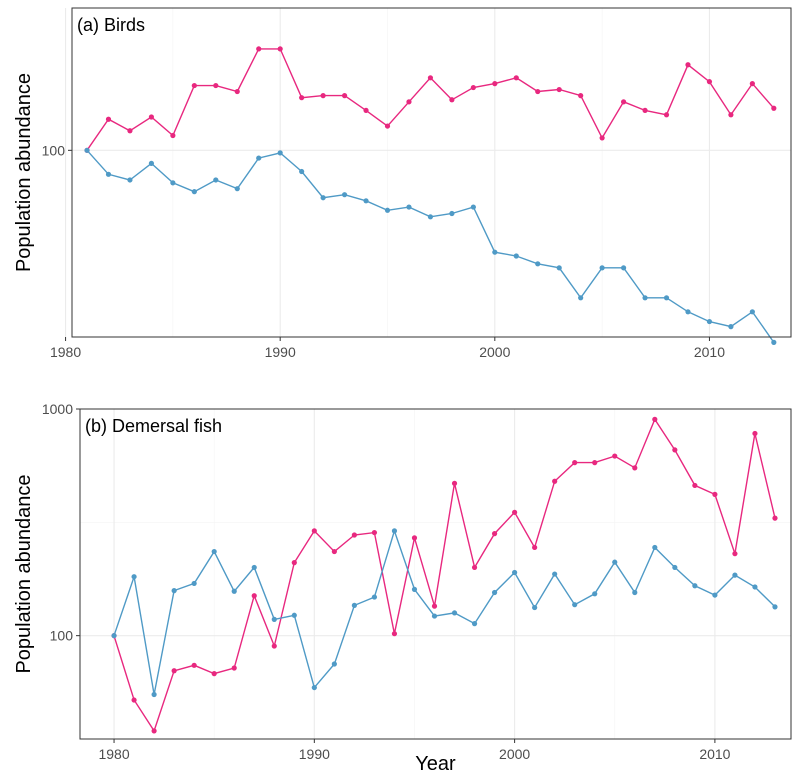 The image size is (794, 781). I want to click on panel-title: (a) Birds, so click(111, 25).